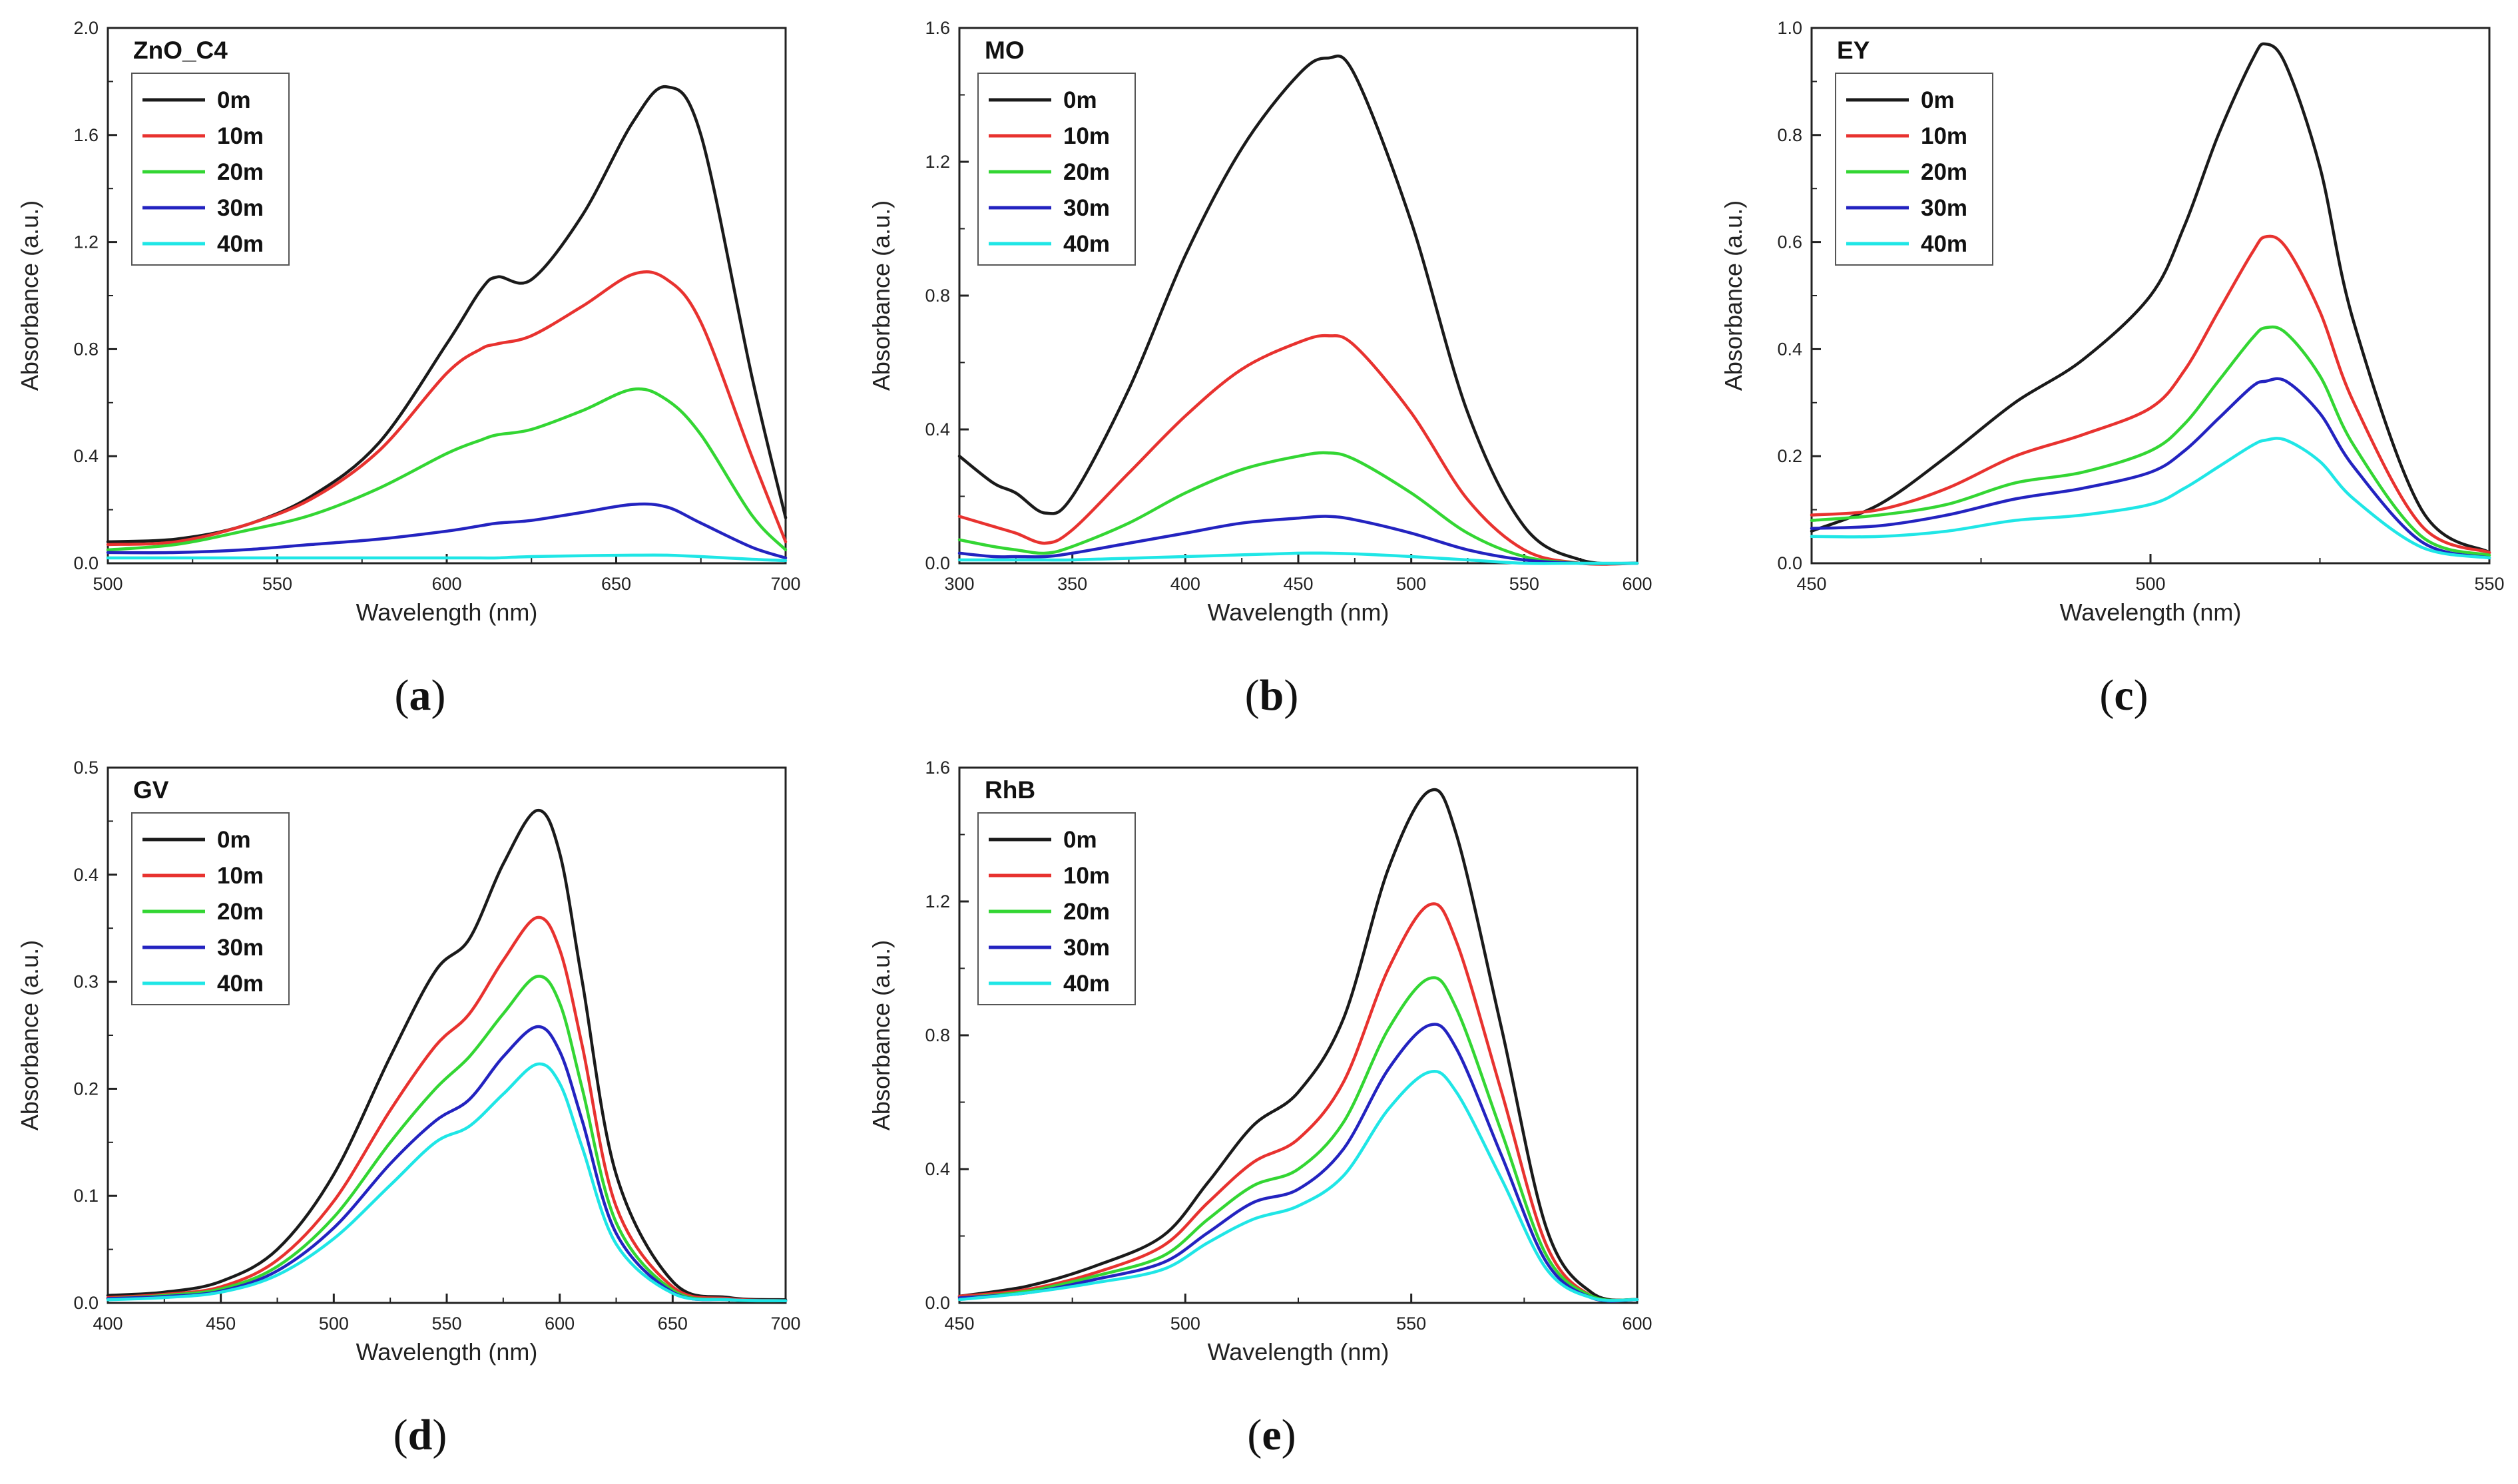  Describe the element at coordinates (673, 1324) in the screenshot. I see `x-tick-label: 650` at that location.